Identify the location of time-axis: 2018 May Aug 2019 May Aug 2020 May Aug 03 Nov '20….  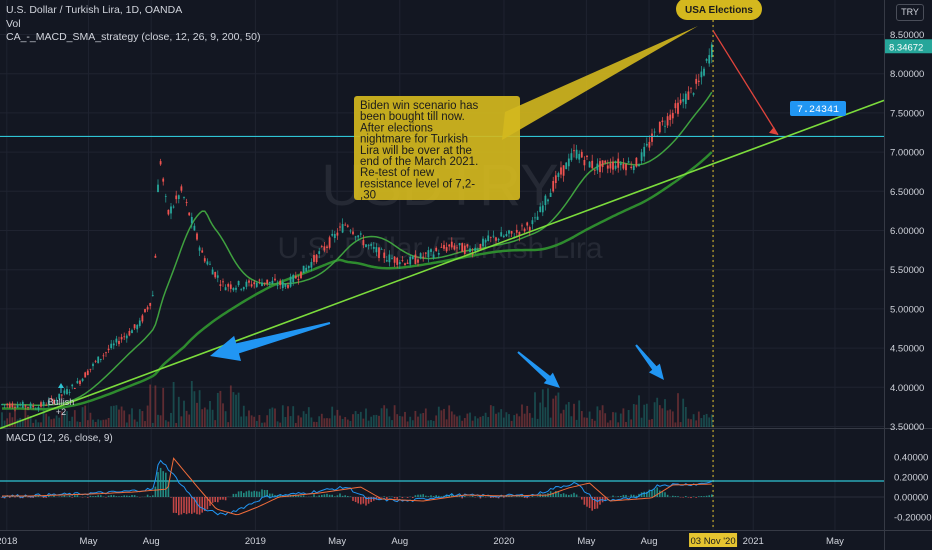
(422, 540).